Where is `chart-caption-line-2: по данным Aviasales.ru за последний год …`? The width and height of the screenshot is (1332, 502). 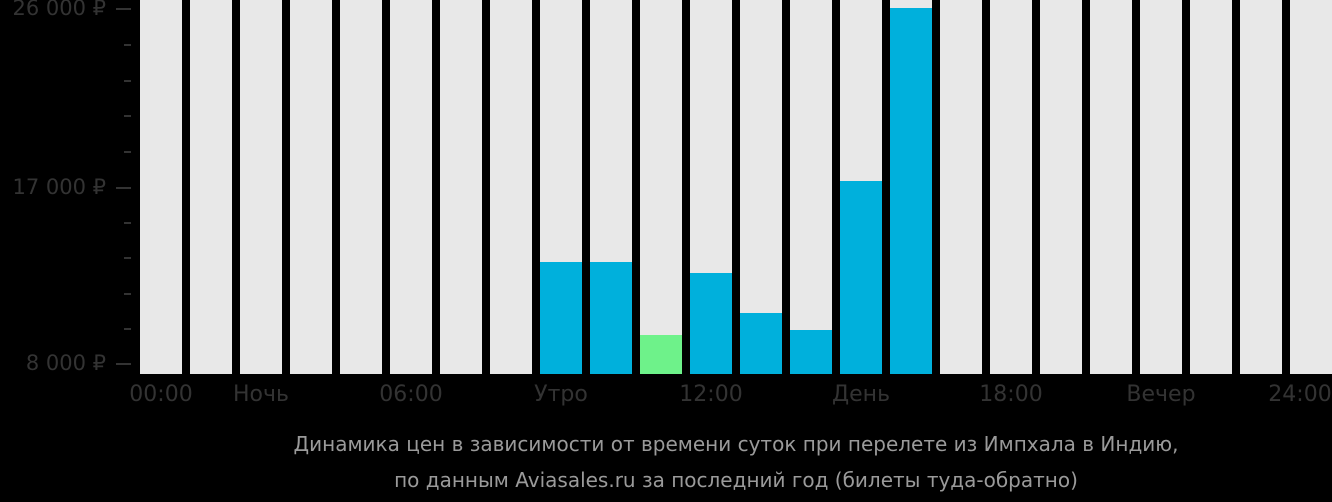 chart-caption-line-2: по данным Aviasales.ru за последний год … is located at coordinates (736, 480).